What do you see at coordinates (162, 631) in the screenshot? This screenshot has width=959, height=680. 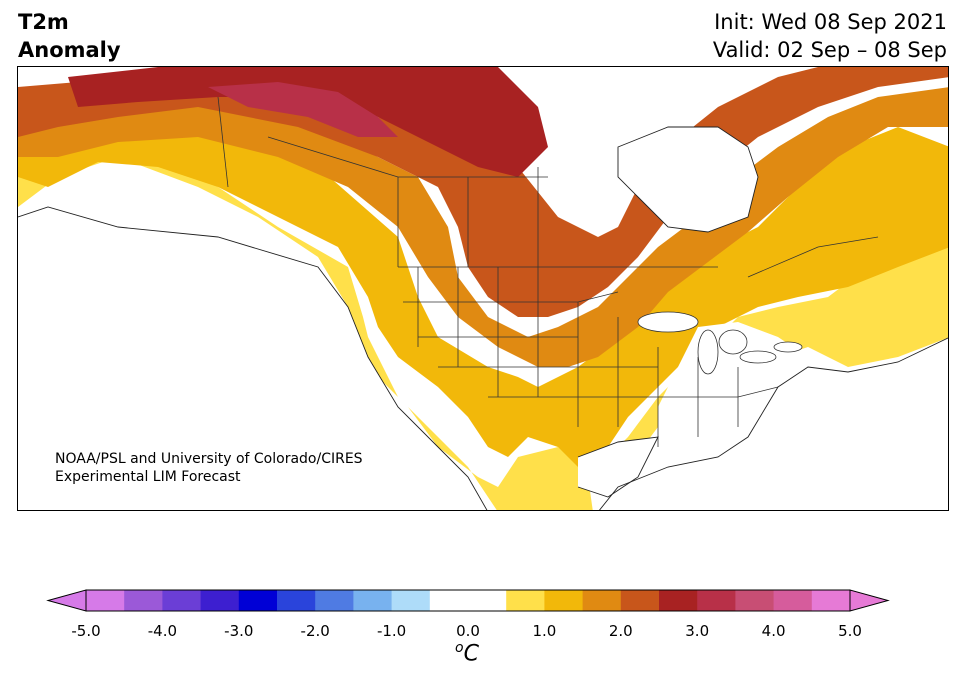 I see `colorbar-tick-label: -4.0` at bounding box center [162, 631].